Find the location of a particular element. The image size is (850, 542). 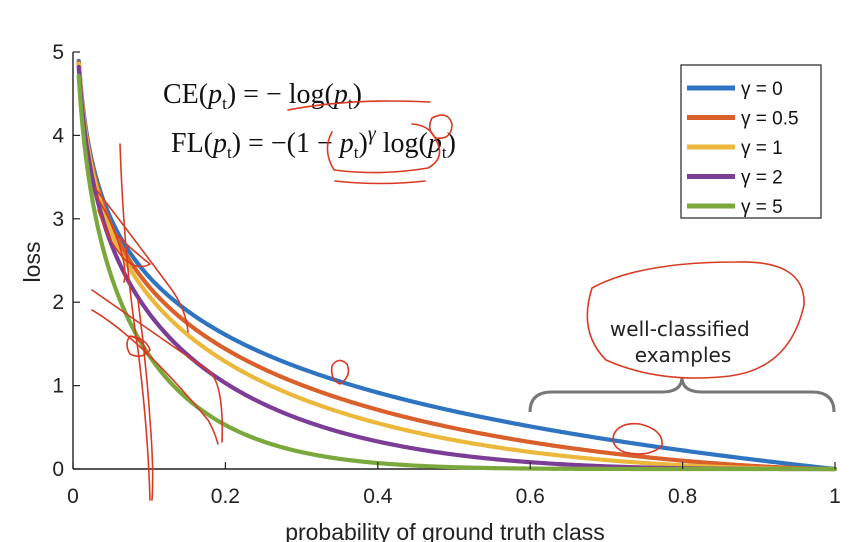

ink-underline-fl is located at coordinates (380, 182).